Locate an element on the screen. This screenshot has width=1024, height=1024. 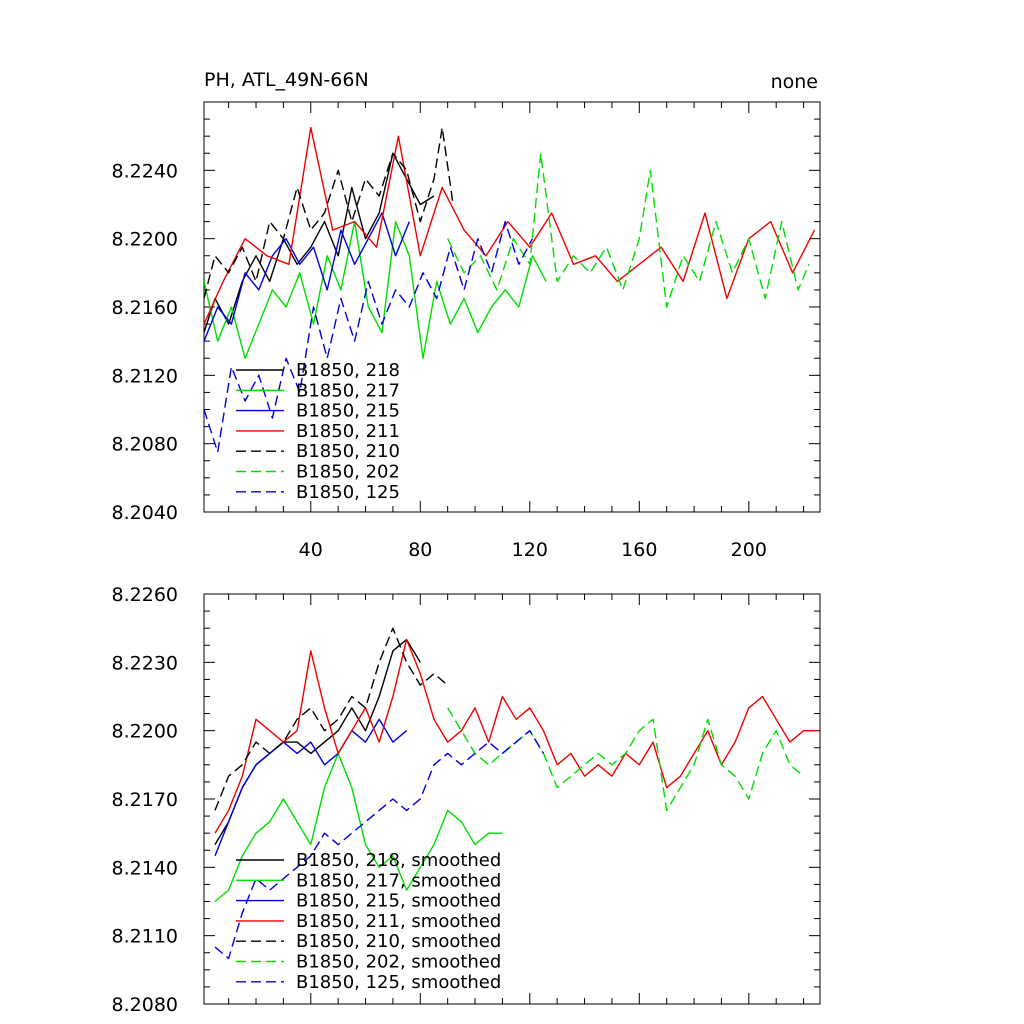
y-tick-label: 8.2120 is located at coordinates (145, 376).